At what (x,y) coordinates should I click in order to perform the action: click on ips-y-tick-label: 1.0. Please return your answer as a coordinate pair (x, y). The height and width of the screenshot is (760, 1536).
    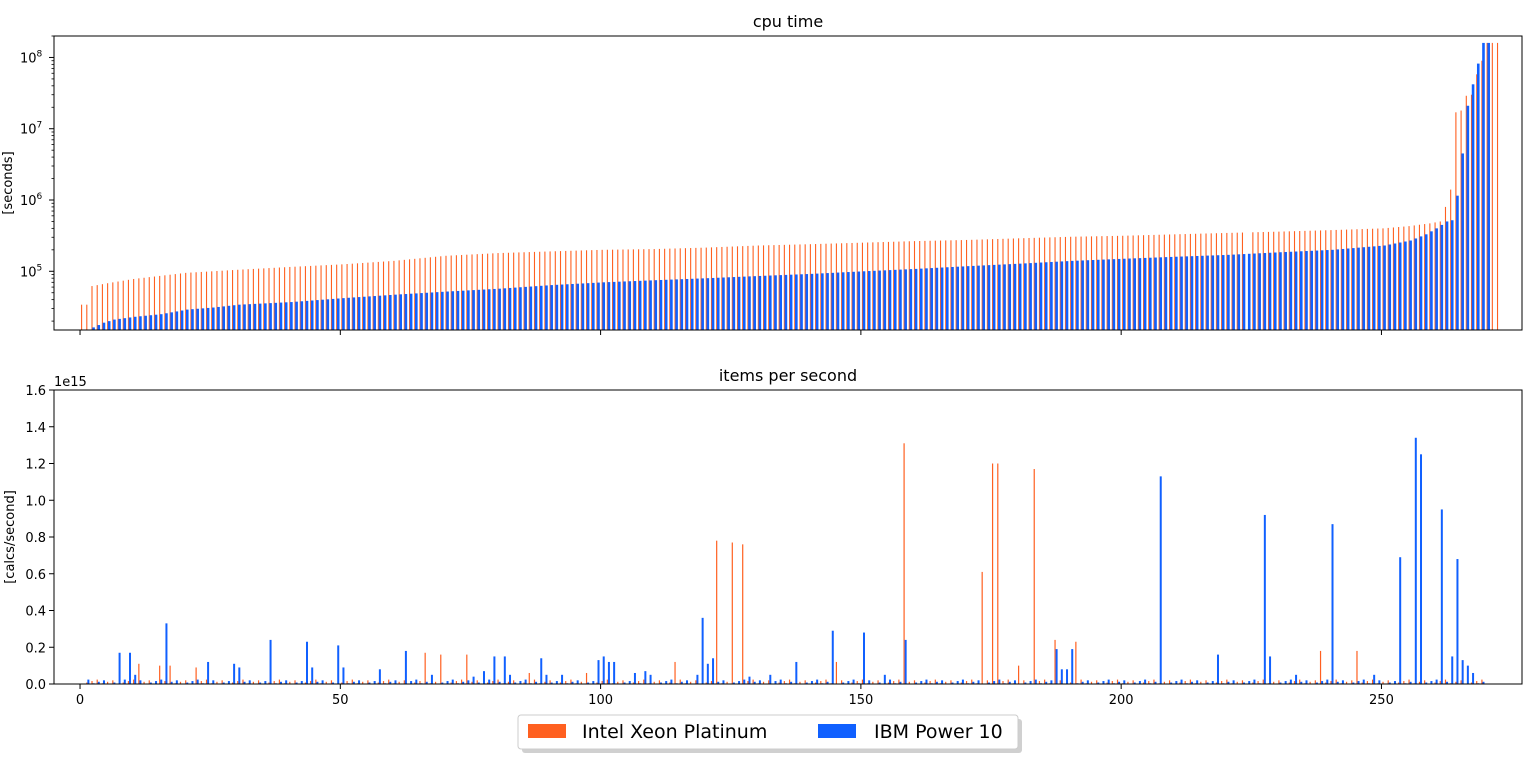
    Looking at the image, I should click on (35, 501).